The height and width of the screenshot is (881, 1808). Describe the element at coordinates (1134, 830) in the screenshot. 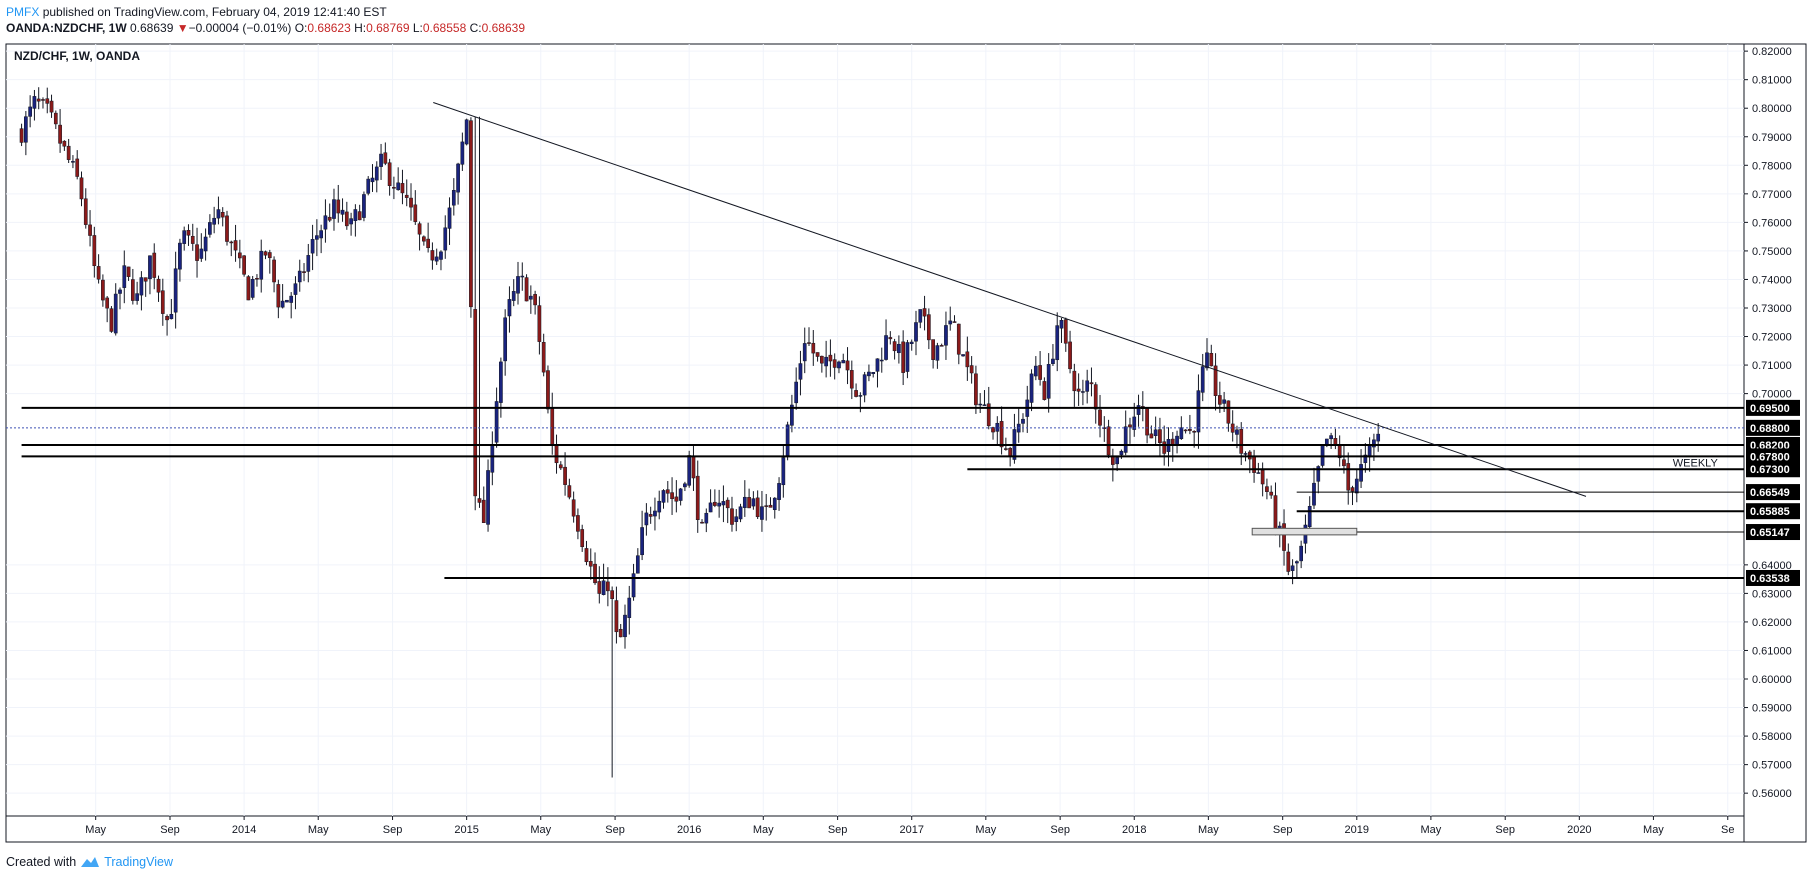

I see `x-tick-label: 2018` at that location.